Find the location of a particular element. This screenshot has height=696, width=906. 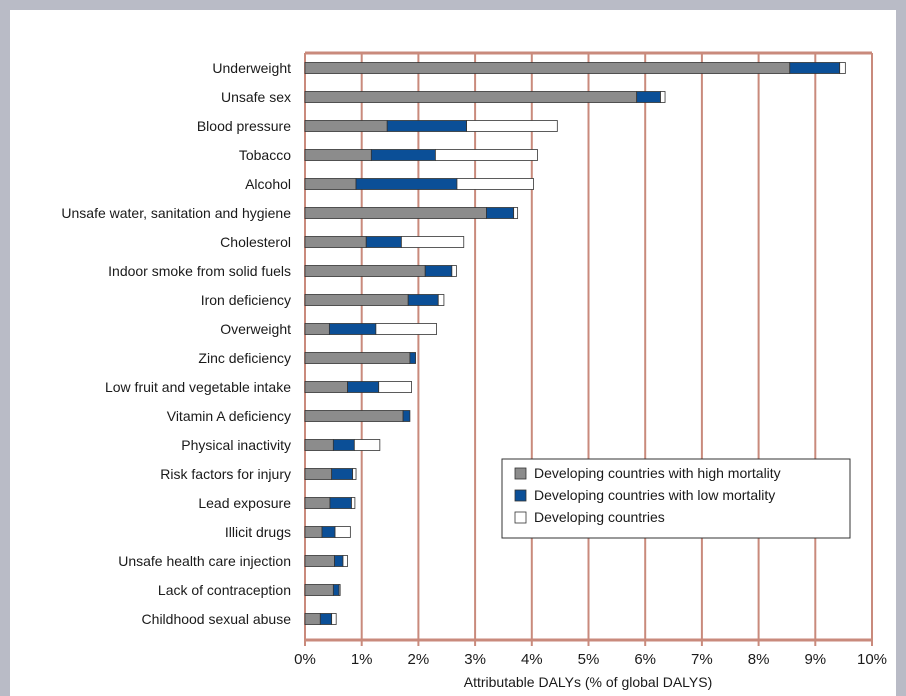

x-tick-label: 9% is located at coordinates (815, 659).